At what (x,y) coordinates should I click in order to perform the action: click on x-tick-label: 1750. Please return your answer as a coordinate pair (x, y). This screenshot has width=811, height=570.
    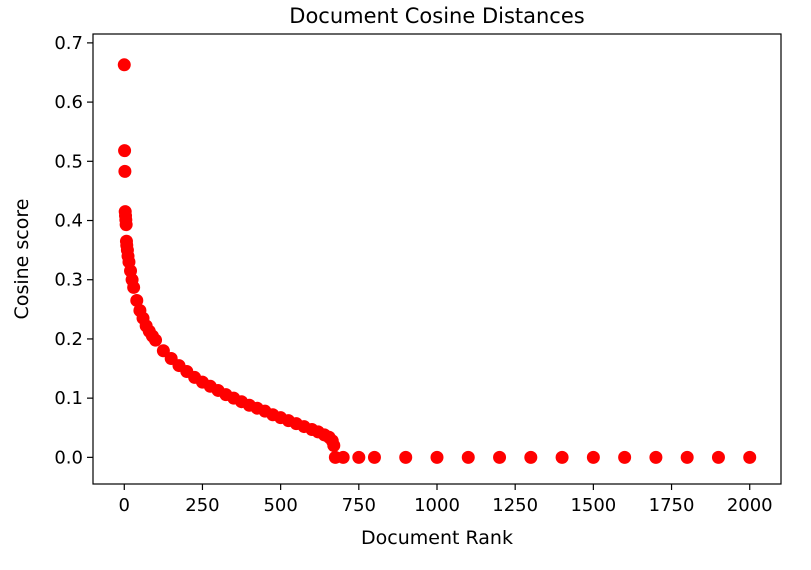
    Looking at the image, I should click on (672, 505).